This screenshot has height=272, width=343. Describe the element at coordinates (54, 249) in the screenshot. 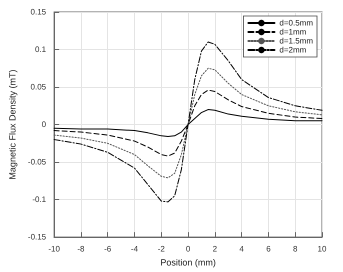

I see `x-tick-label: -10` at that location.